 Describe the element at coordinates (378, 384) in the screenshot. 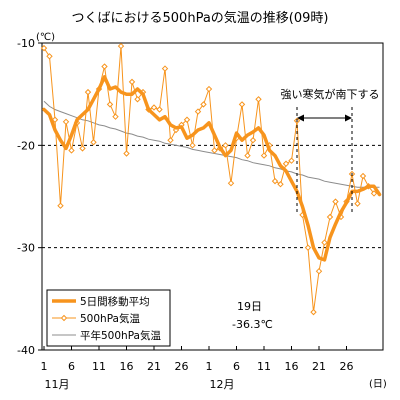

I see `x-axis-unit: (日)` at that location.